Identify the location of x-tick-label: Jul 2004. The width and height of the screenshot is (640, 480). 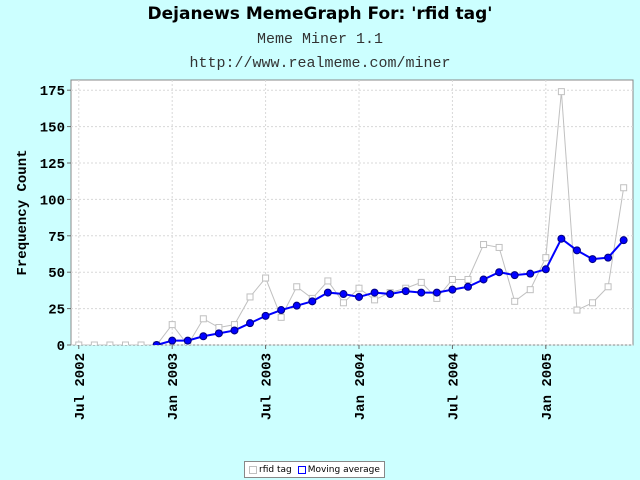
(454, 386).